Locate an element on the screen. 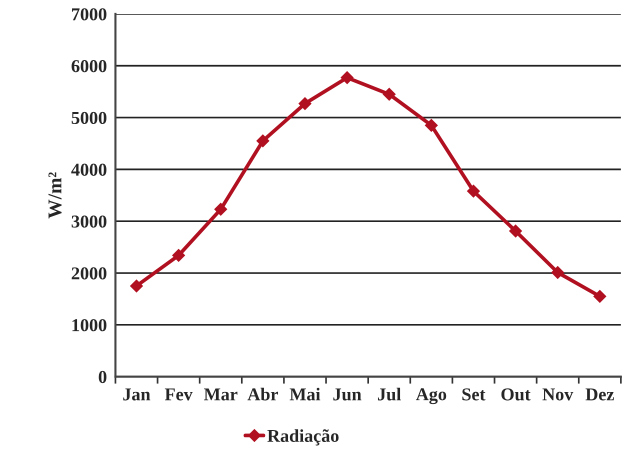 This screenshot has width=624, height=465. y-tick-label: 2000 is located at coordinates (89, 273).